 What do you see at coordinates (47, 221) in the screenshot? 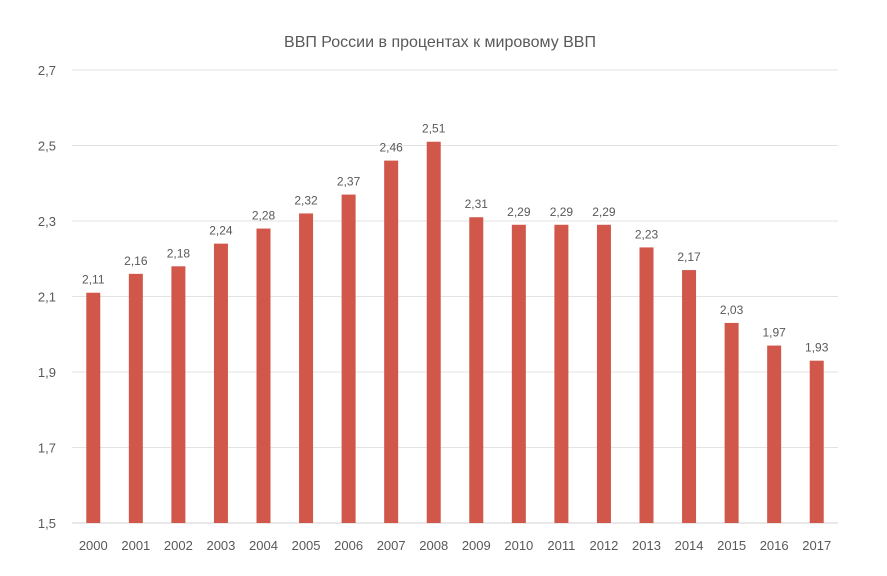
I see `y-tick-label: 2,3` at bounding box center [47, 221].